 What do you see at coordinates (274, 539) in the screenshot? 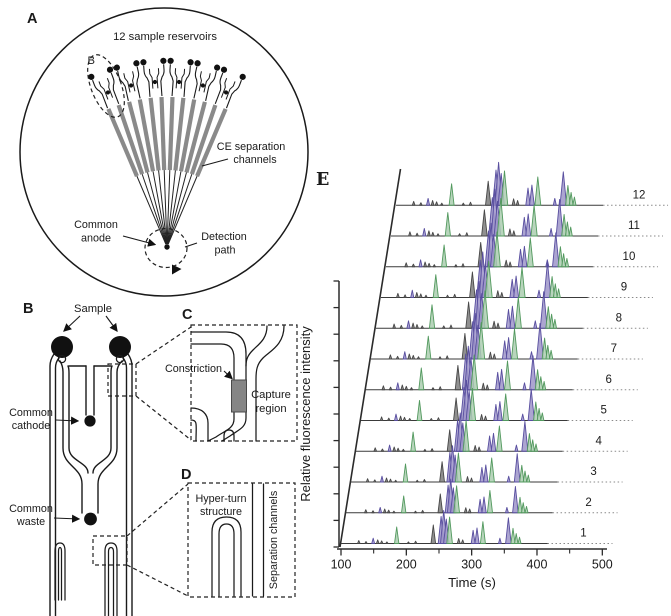
I see `separation-channels-label: Separation channels` at bounding box center [274, 539].